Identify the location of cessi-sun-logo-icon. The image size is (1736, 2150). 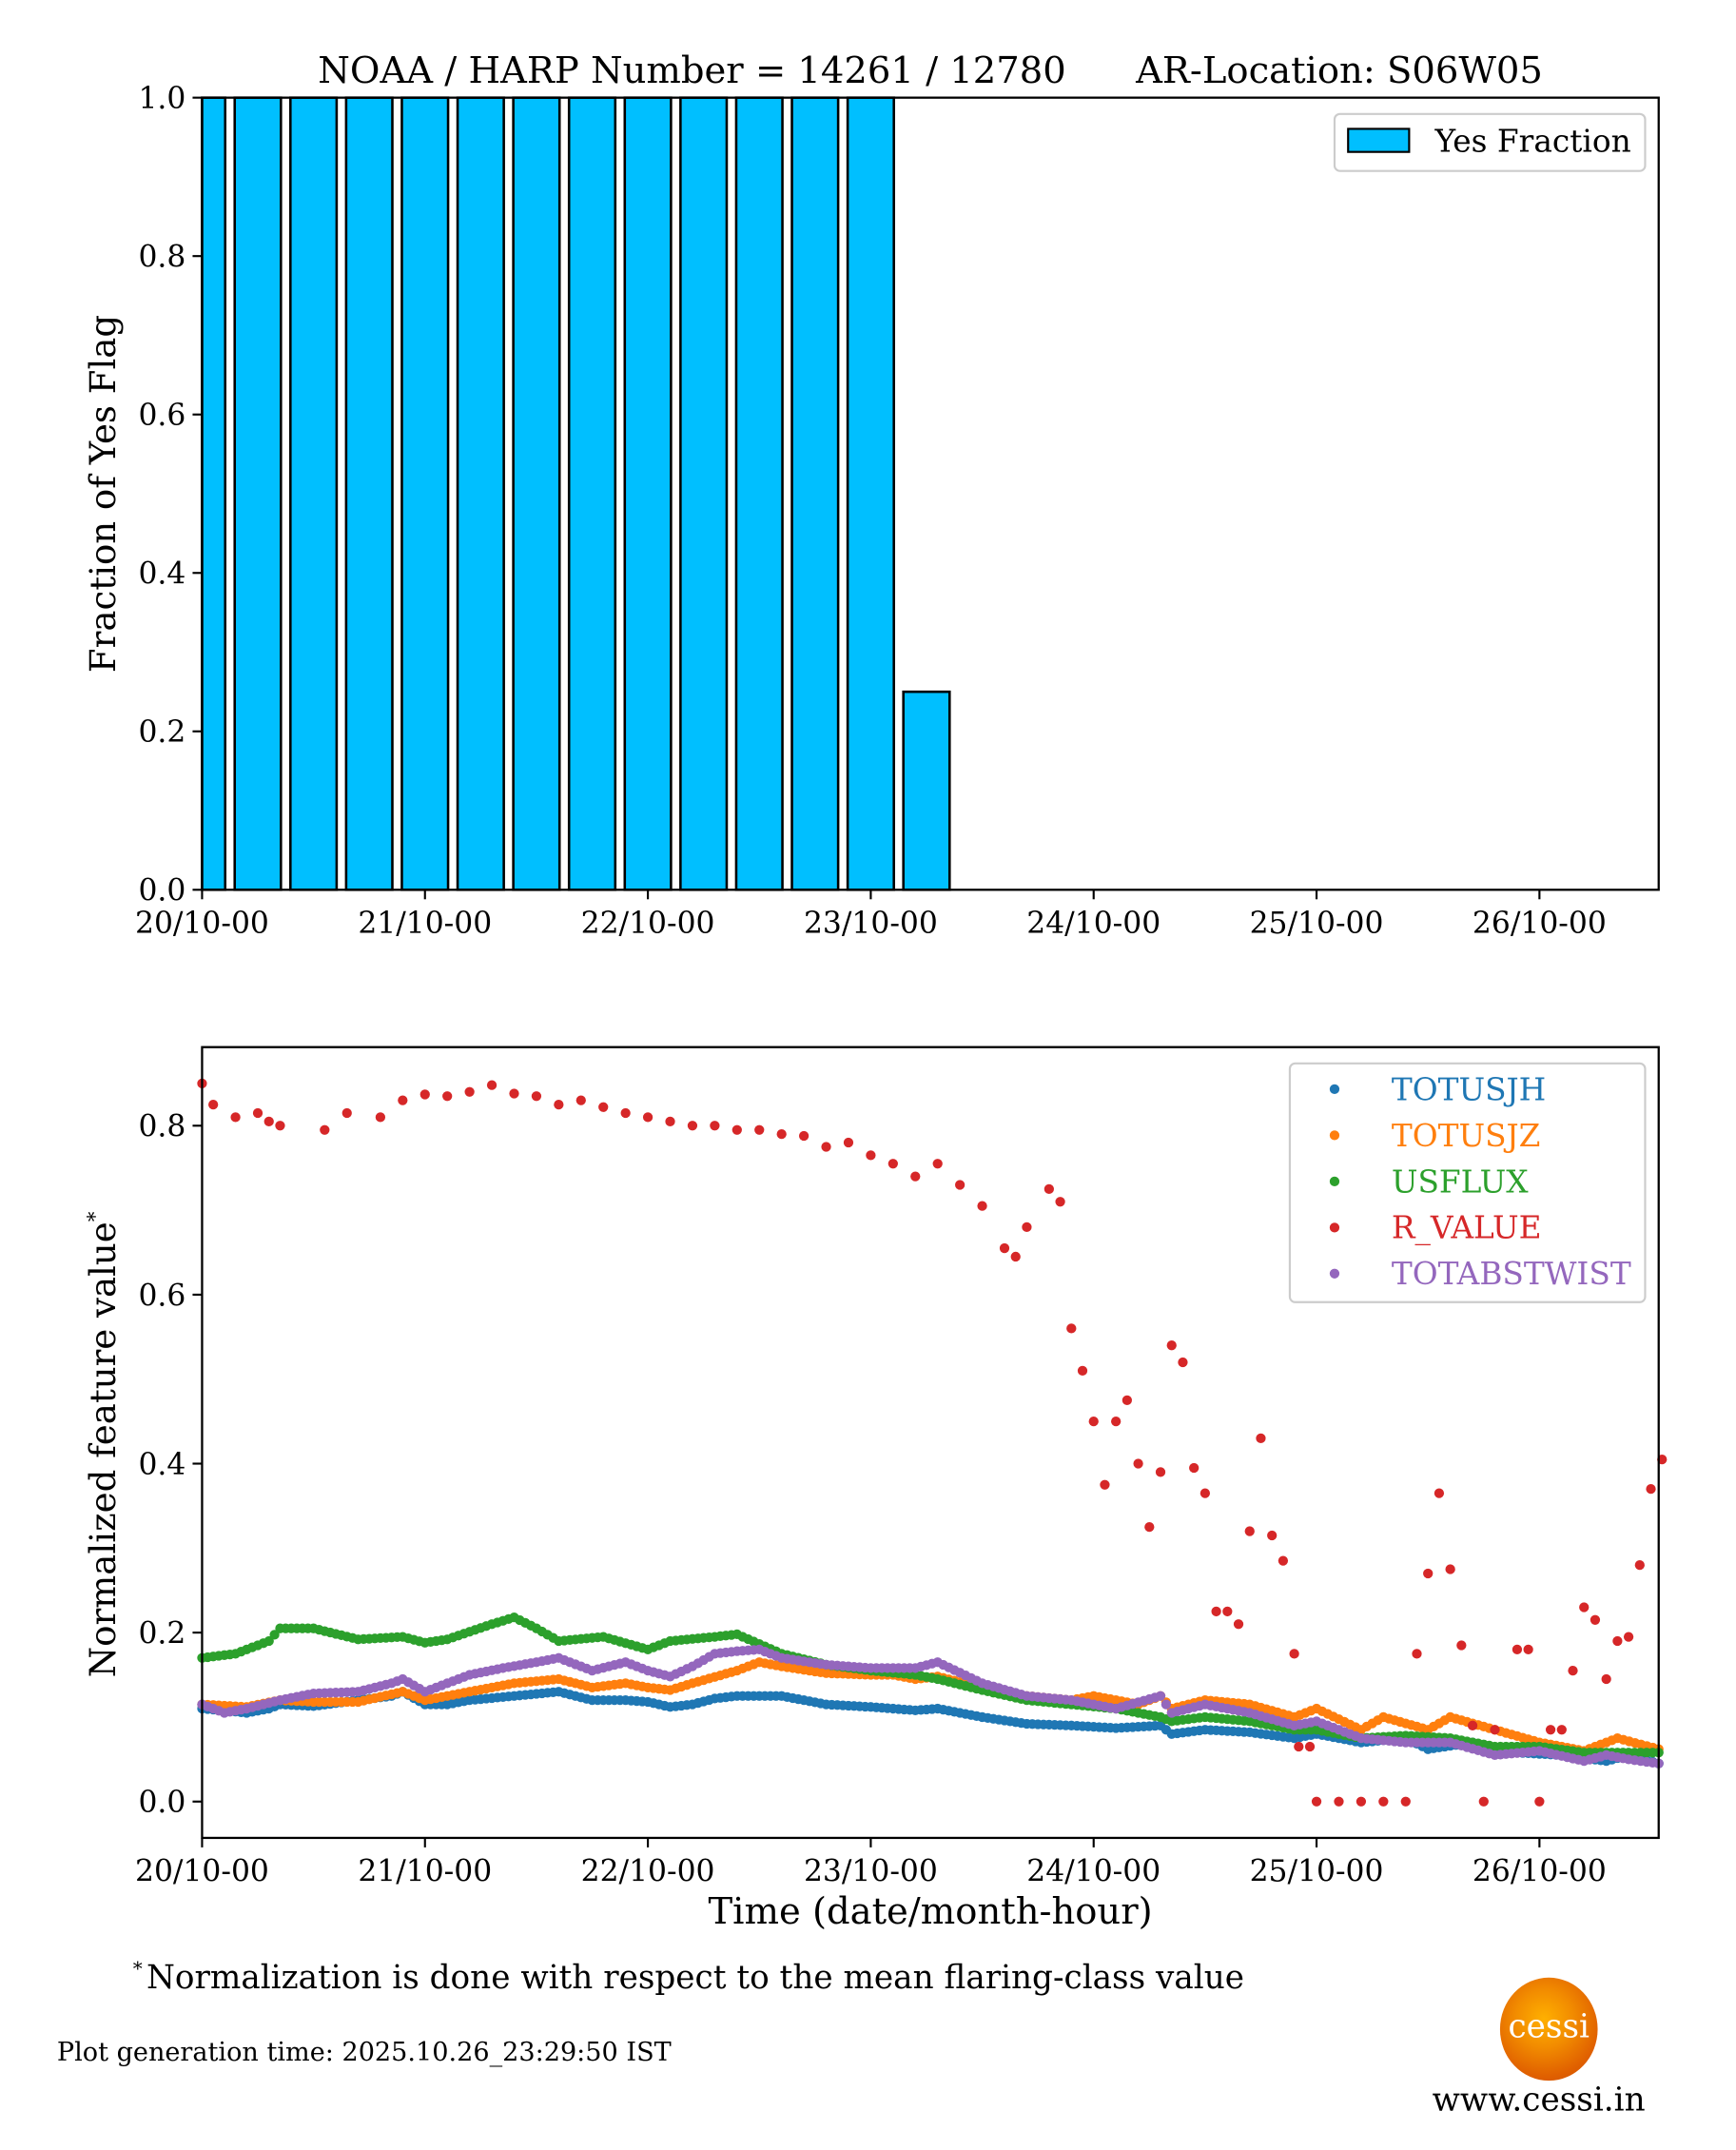
(1549, 2029).